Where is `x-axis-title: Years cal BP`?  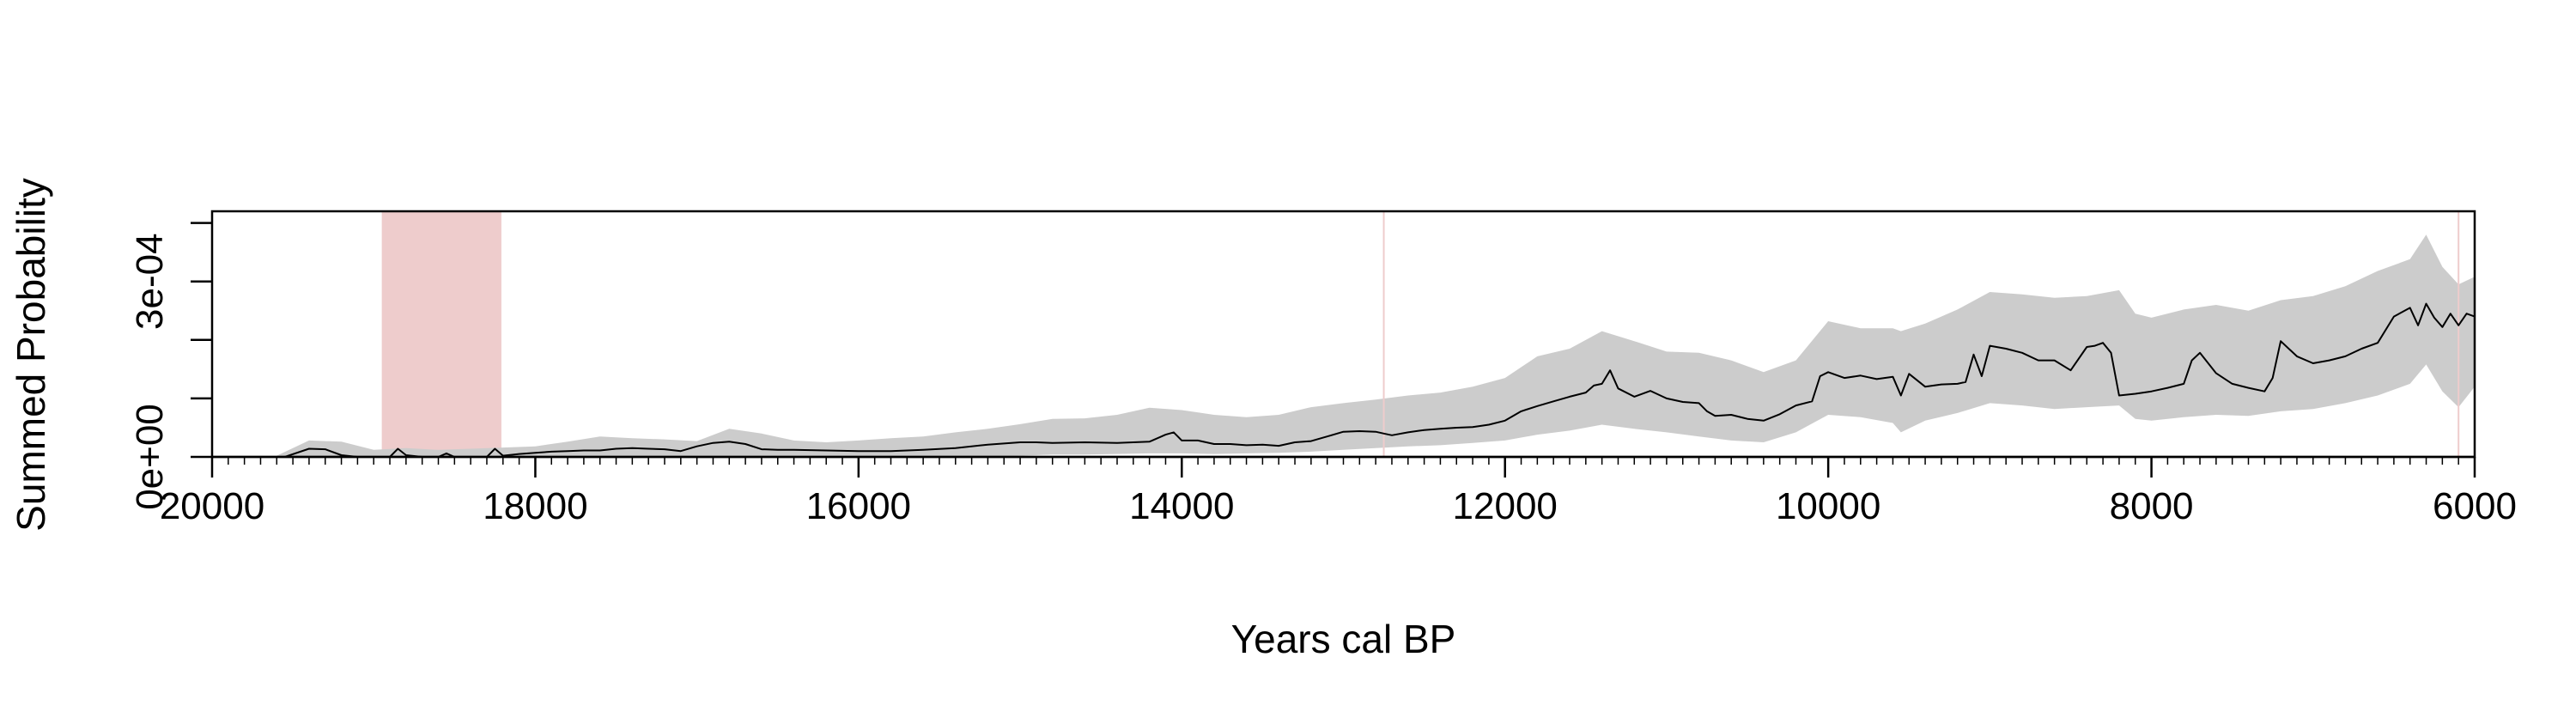 x-axis-title: Years cal BP is located at coordinates (1343, 639).